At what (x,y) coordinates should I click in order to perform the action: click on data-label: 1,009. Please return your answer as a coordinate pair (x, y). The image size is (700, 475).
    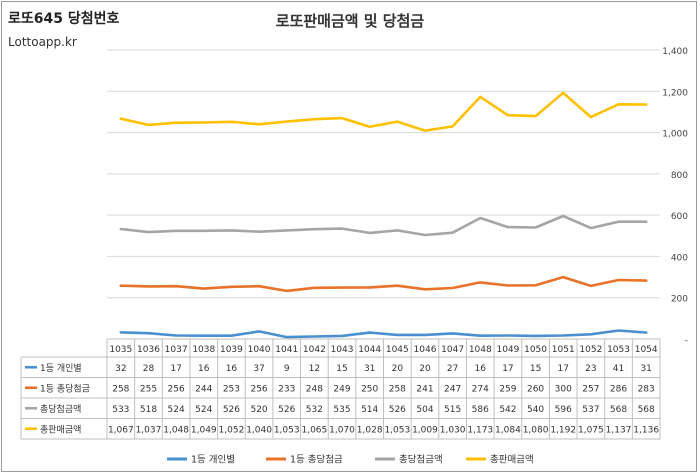
    Looking at the image, I should click on (425, 430).